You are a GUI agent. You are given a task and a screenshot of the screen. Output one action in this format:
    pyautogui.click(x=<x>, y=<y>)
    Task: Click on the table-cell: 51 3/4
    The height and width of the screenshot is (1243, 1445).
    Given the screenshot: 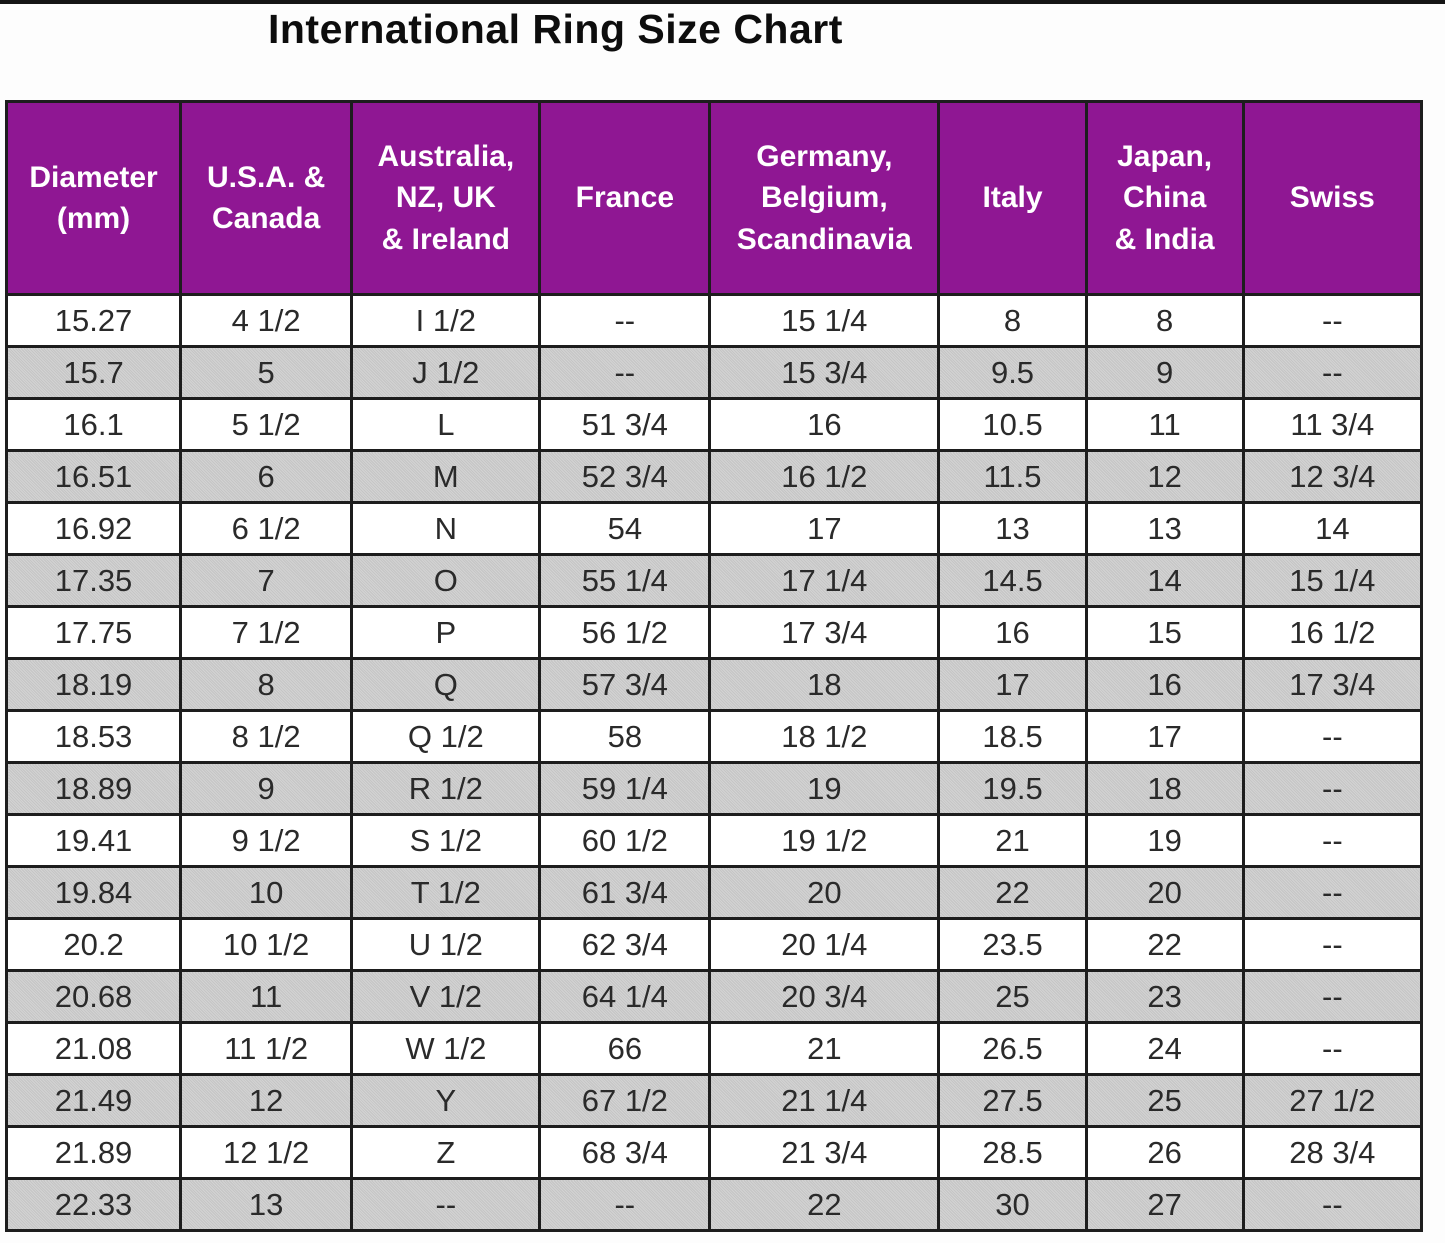 What is the action you would take?
    pyautogui.click(x=625, y=424)
    